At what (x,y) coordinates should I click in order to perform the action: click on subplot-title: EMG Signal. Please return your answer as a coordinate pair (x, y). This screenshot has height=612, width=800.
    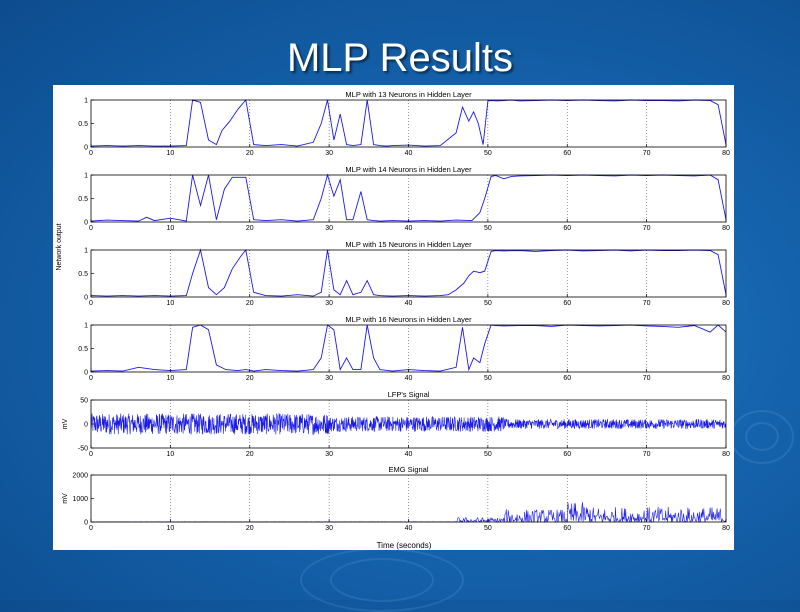
    Looking at the image, I should click on (408, 469).